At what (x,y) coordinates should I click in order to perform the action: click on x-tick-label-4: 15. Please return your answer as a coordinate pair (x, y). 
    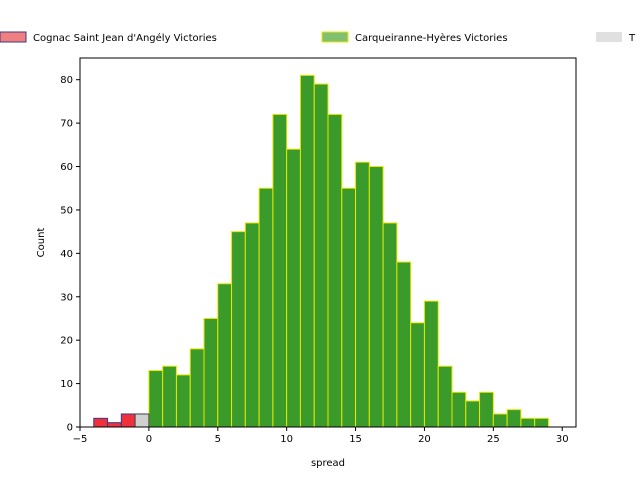
    Looking at the image, I should click on (355, 439).